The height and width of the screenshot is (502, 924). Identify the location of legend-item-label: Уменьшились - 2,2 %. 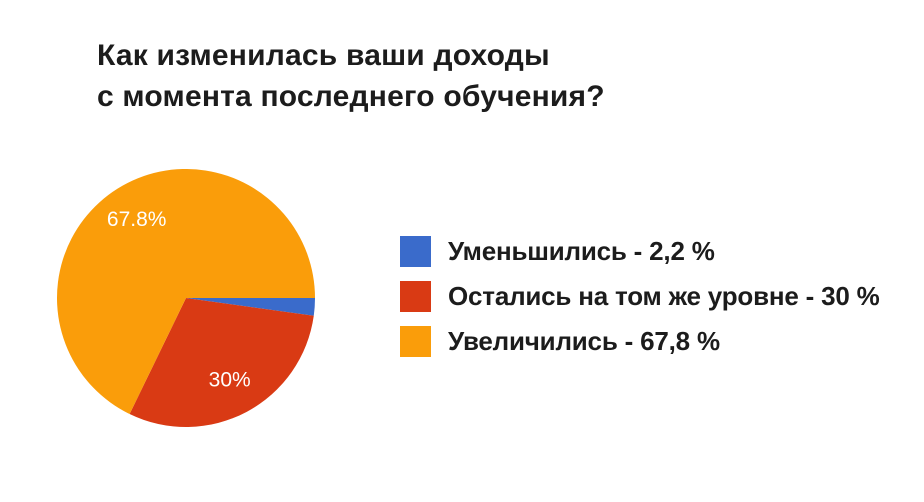
(581, 251).